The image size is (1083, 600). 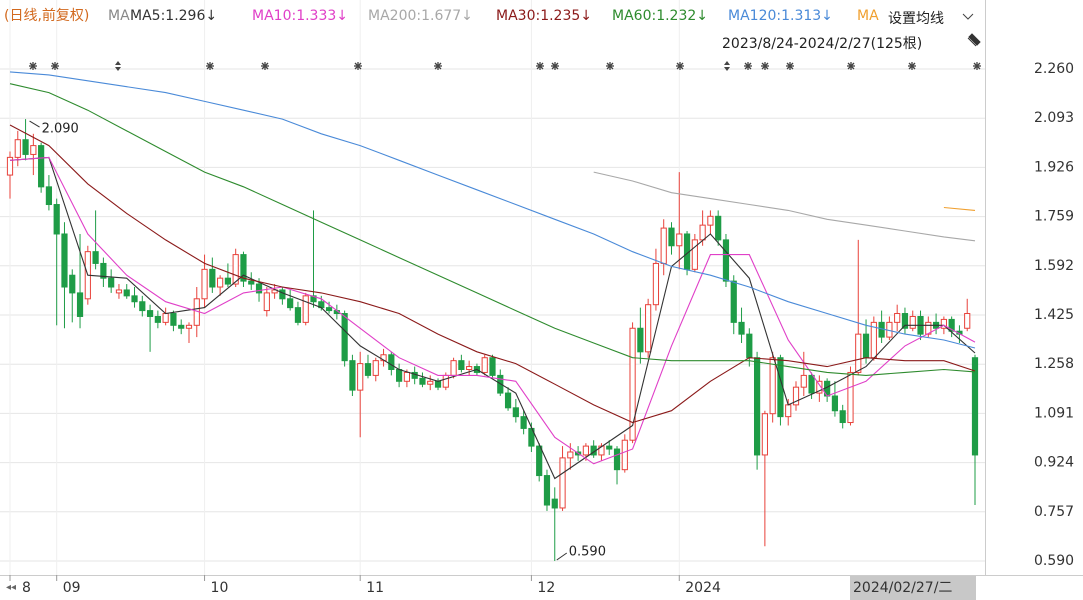 I want to click on y-tick-label: 1.425, so click(x=1054, y=315).